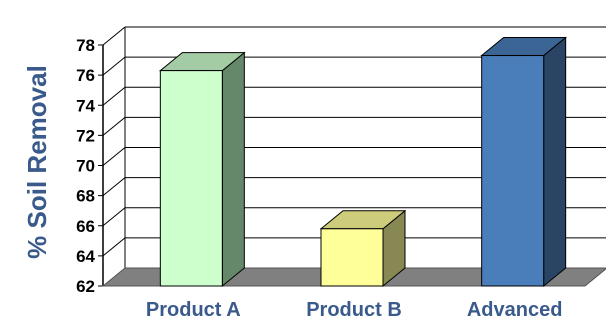 The width and height of the screenshot is (606, 325). What do you see at coordinates (515, 310) in the screenshot?
I see `category-label: Advanced` at bounding box center [515, 310].